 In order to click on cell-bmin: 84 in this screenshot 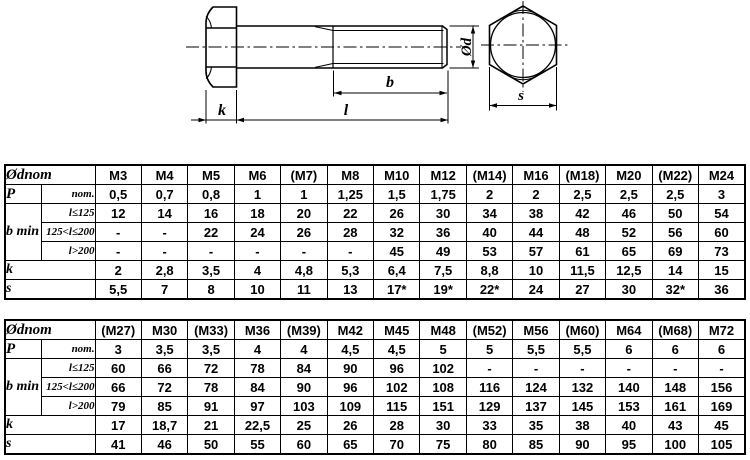, I will do `click(257, 387)`.